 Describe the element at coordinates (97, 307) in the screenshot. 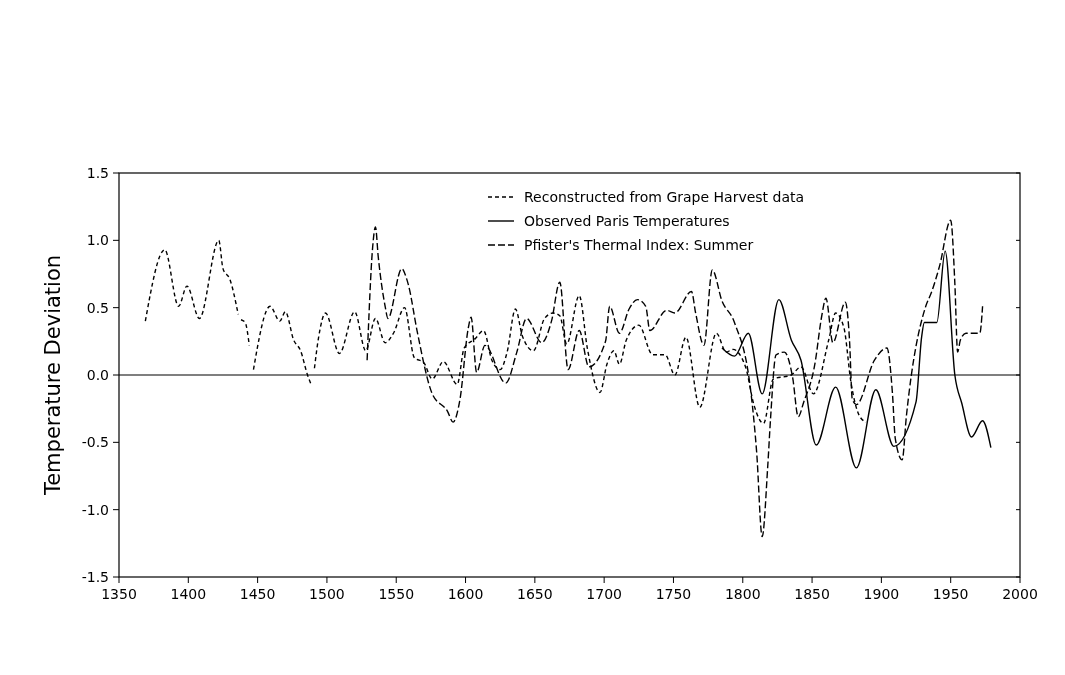

I see `y-tick-label: 0.5` at that location.